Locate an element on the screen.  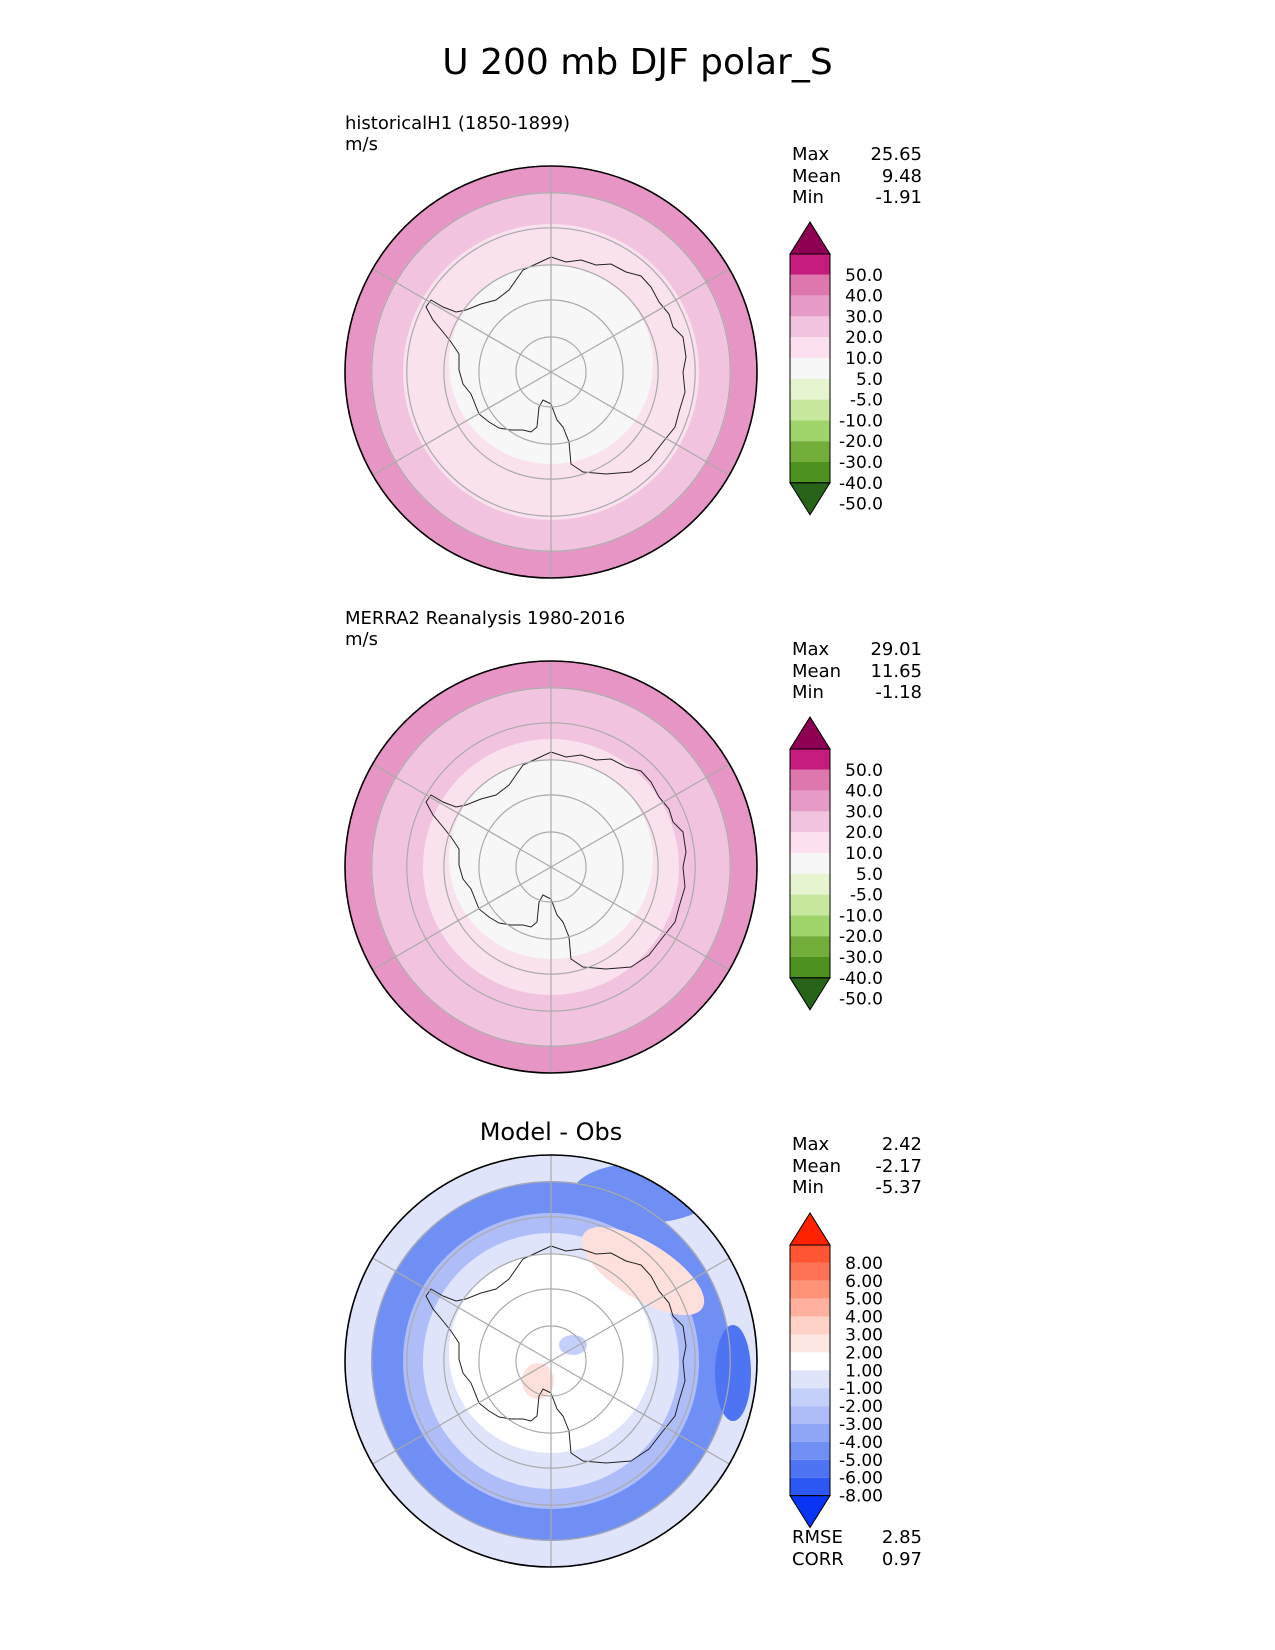
panel1-dataset: historicalH1 (1850-1899) is located at coordinates (458, 123).